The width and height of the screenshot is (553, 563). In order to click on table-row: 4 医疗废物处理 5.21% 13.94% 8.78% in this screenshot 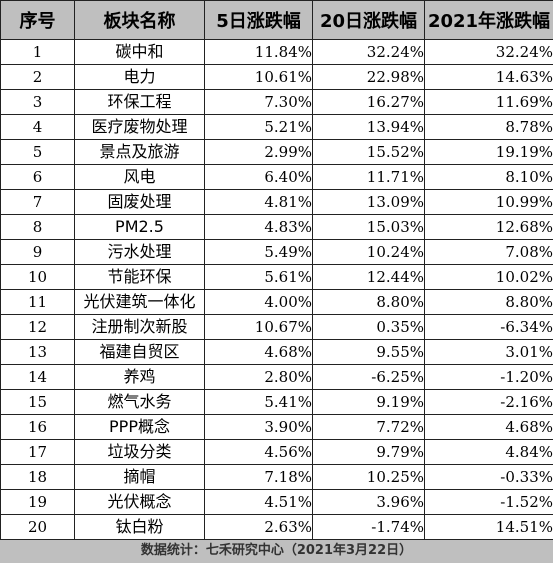, I will do `click(276, 127)`.